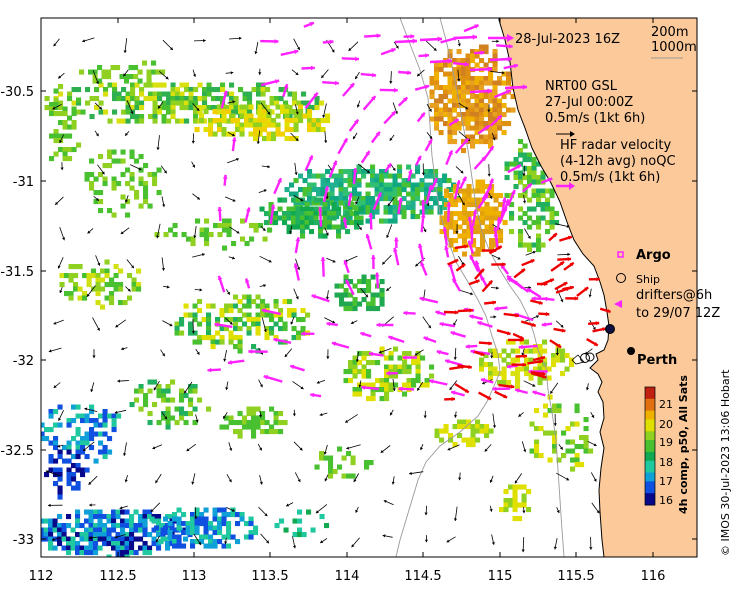 The height and width of the screenshot is (592, 740). What do you see at coordinates (666, 404) in the screenshot?
I see `colorbar-tick: 21` at bounding box center [666, 404].